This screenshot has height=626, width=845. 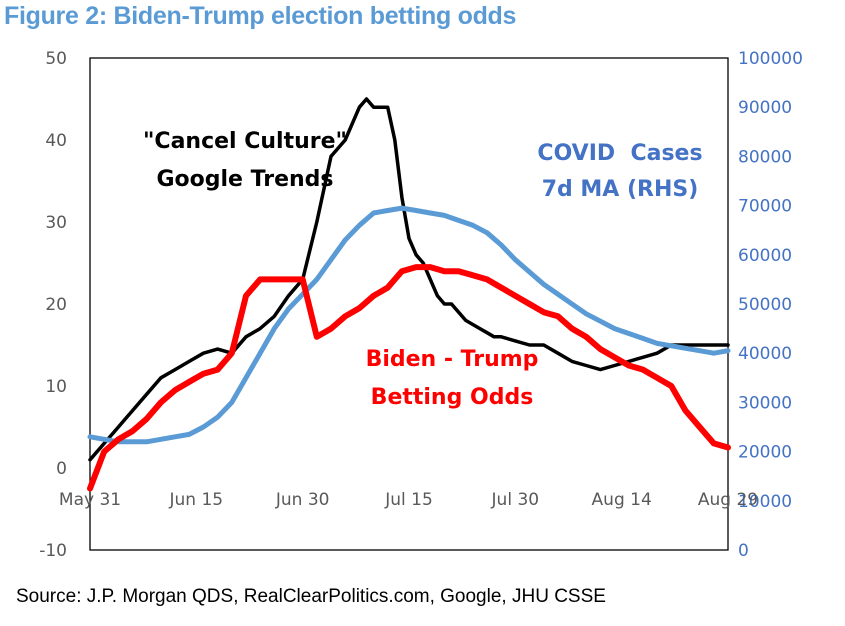 I want to click on left-tick-label: 0, so click(x=61, y=469).